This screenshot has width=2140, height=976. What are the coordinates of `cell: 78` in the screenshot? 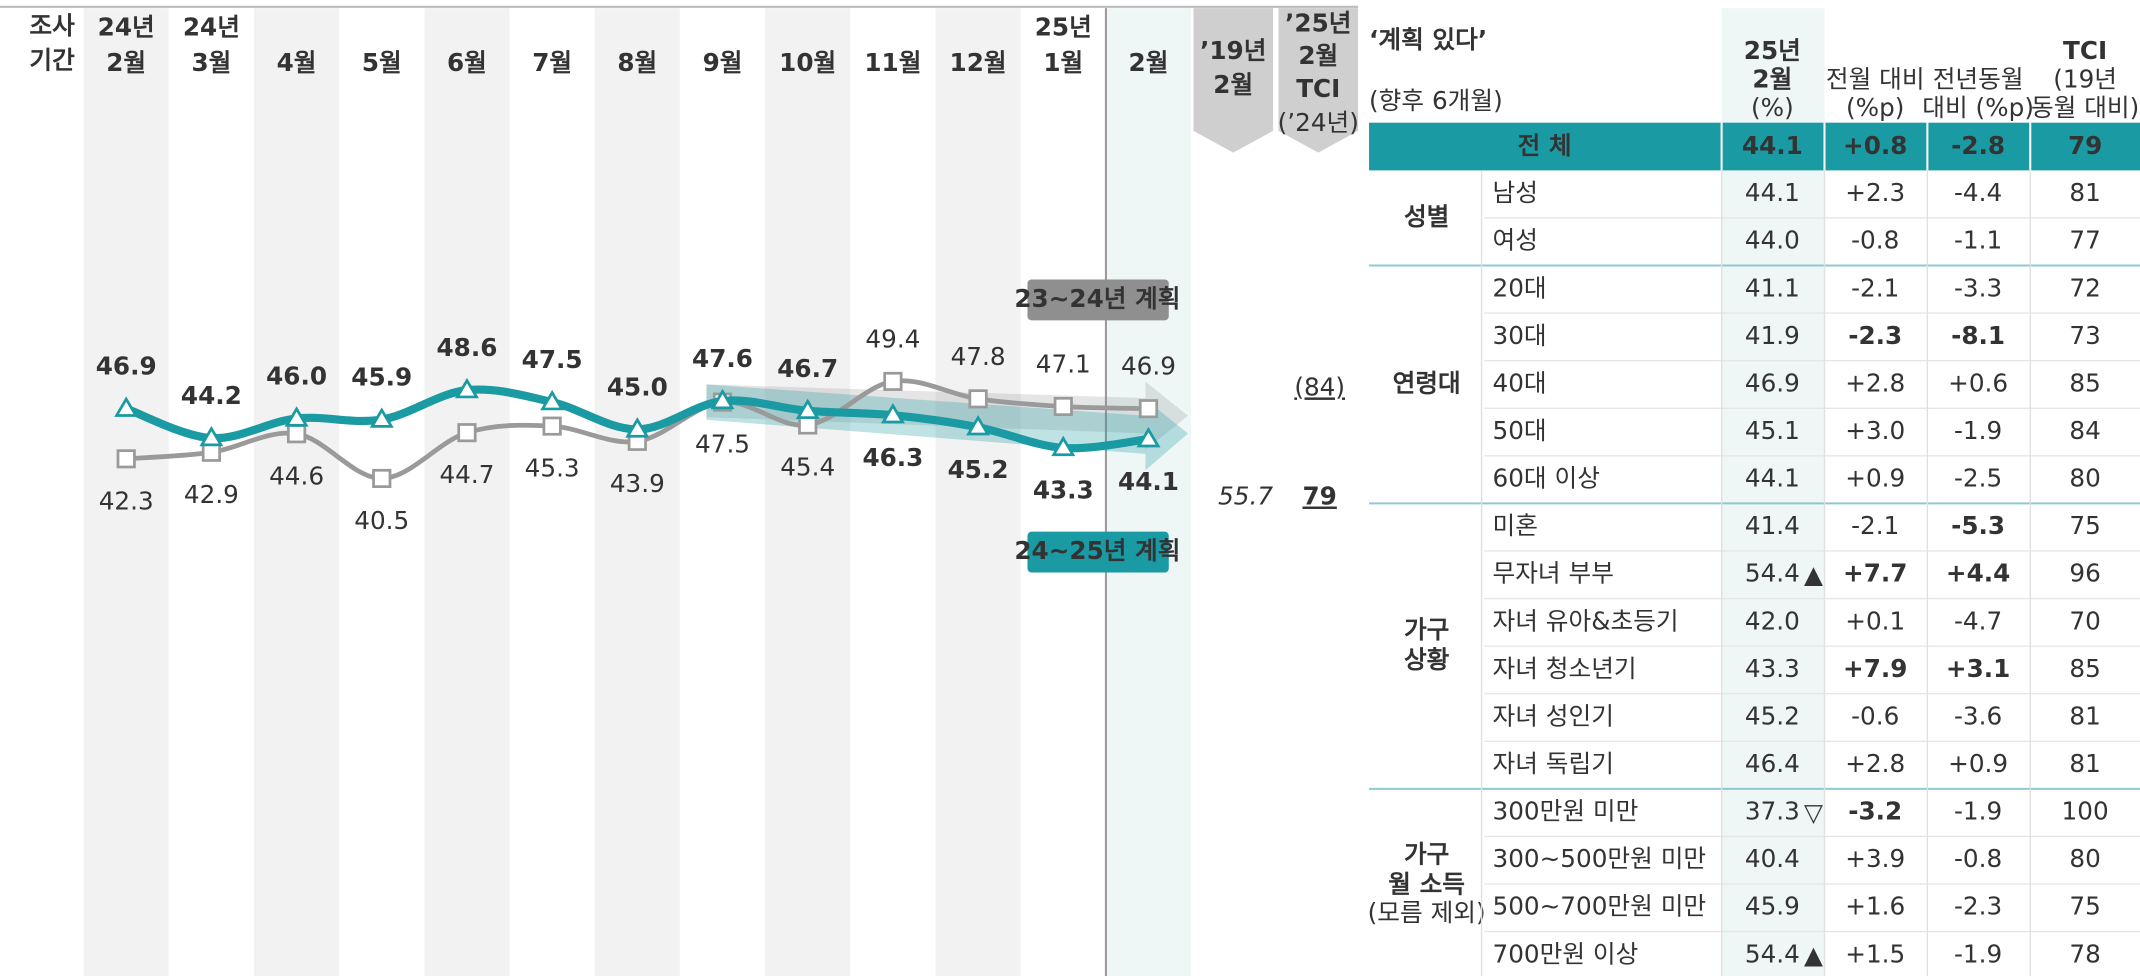 It's located at (2084, 953).